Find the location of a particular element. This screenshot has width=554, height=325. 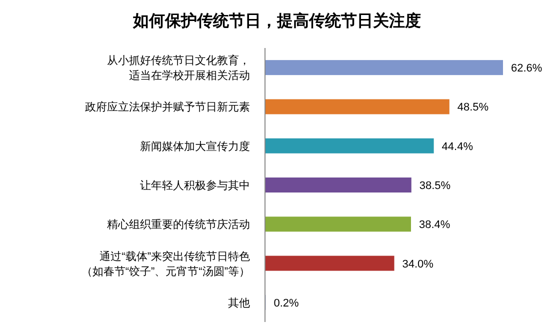

data-label: 48.5% is located at coordinates (473, 108).